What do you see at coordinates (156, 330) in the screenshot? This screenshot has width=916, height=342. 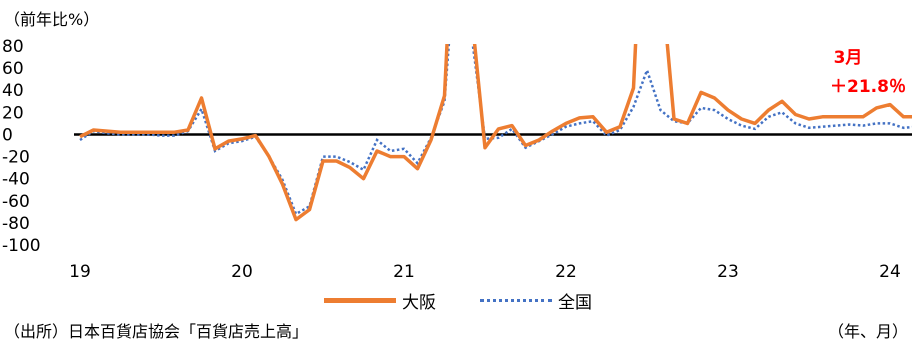 I see `source-note: （出所）日本百貨店協会「百貨店売上高」` at bounding box center [156, 330].